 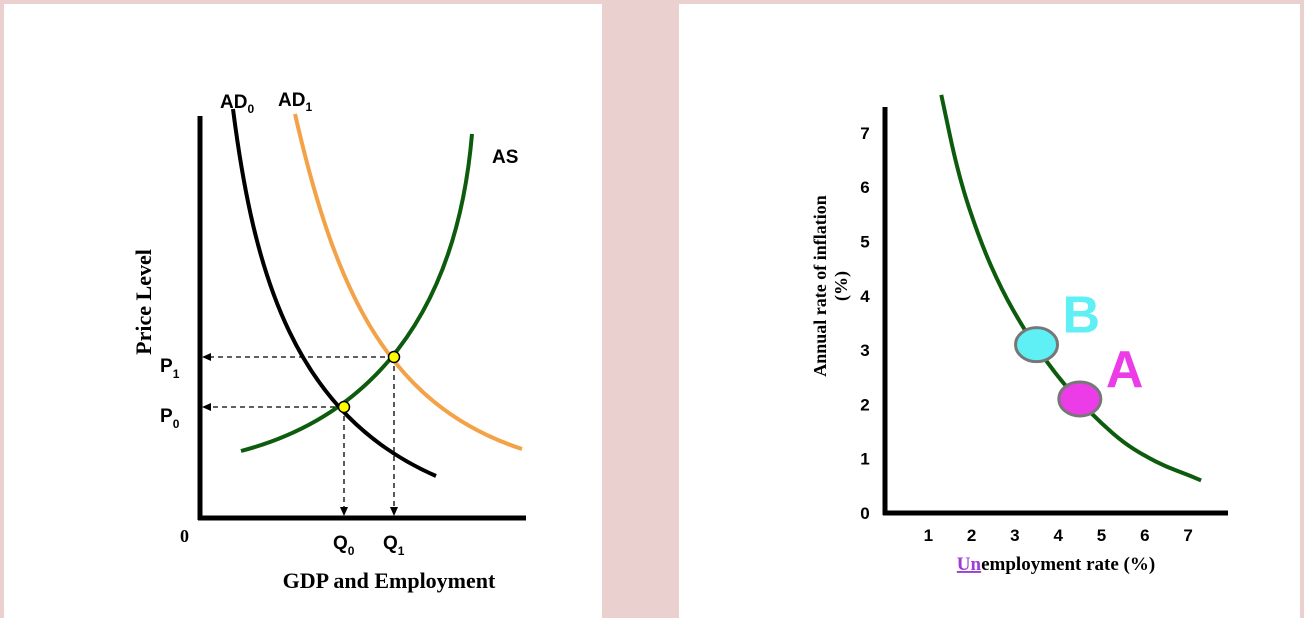 What do you see at coordinates (1068, 564) in the screenshot?
I see `x-axis-title-rest: employment rate (%)` at bounding box center [1068, 564].